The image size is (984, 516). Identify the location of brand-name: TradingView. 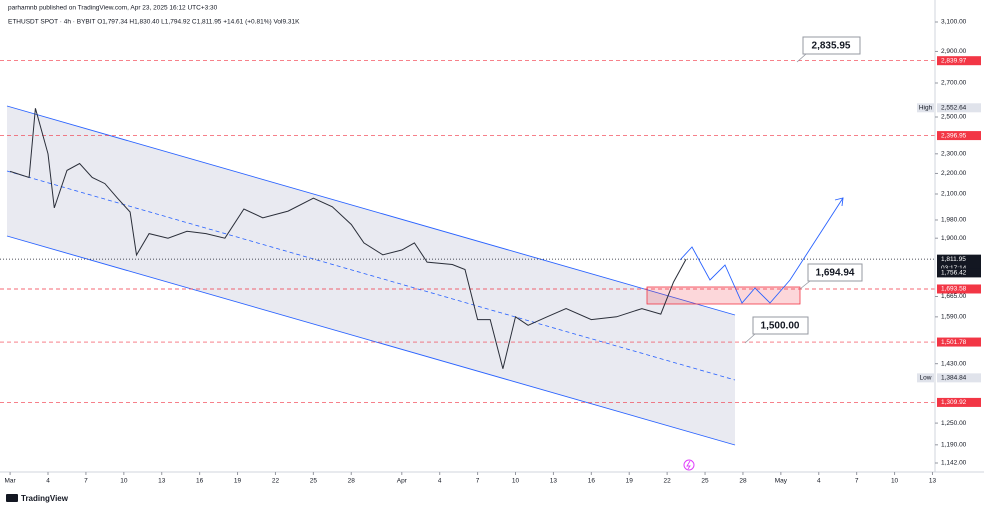
(45, 498).